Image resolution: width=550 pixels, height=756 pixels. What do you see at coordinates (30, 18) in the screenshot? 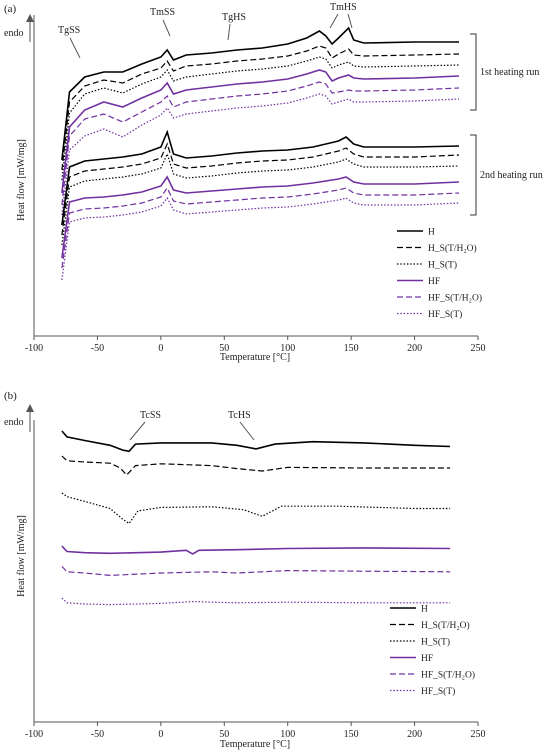
I see `panel-a-endo-arrowhead` at bounding box center [30, 18].